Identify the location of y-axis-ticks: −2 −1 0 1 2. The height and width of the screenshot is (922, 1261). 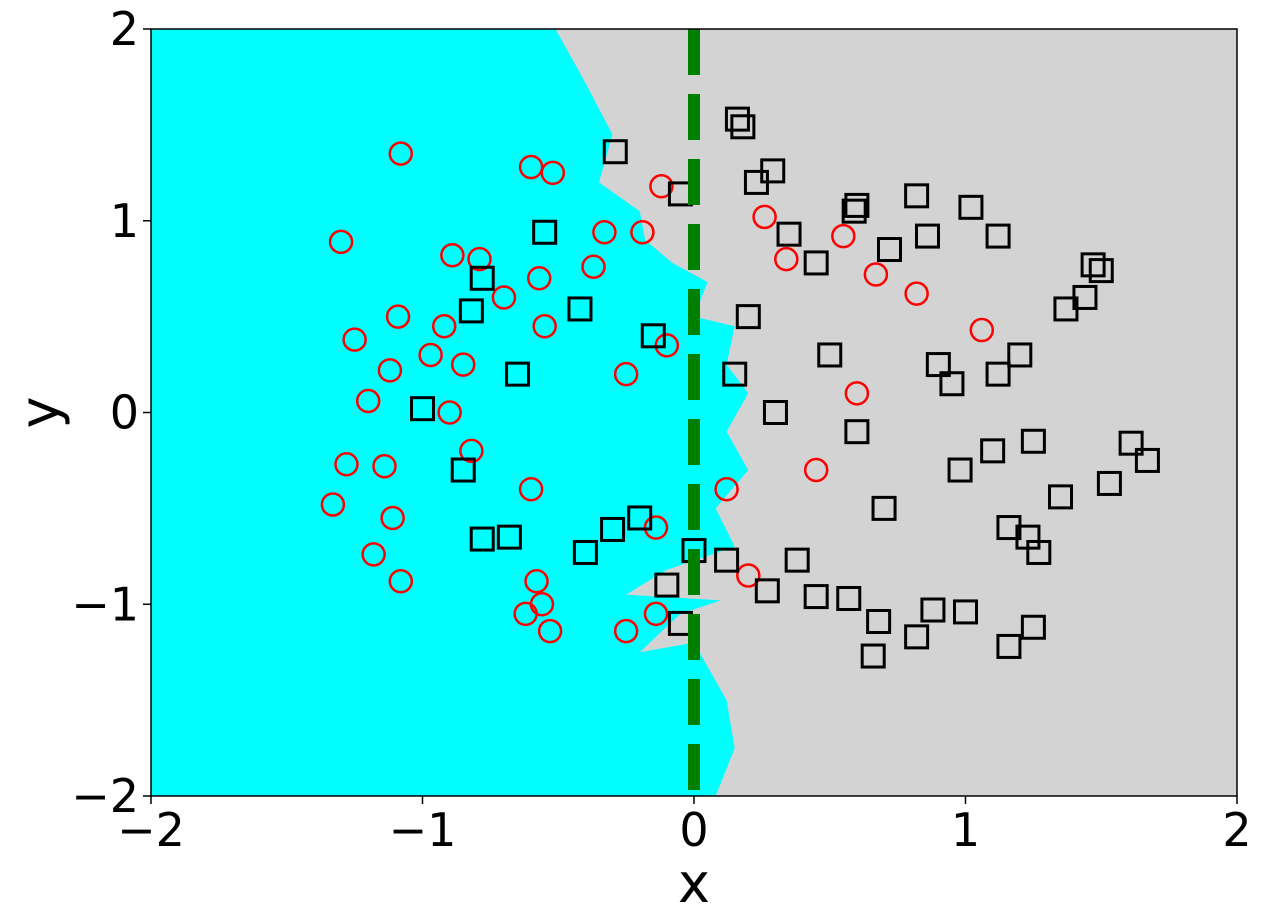
(111, 412).